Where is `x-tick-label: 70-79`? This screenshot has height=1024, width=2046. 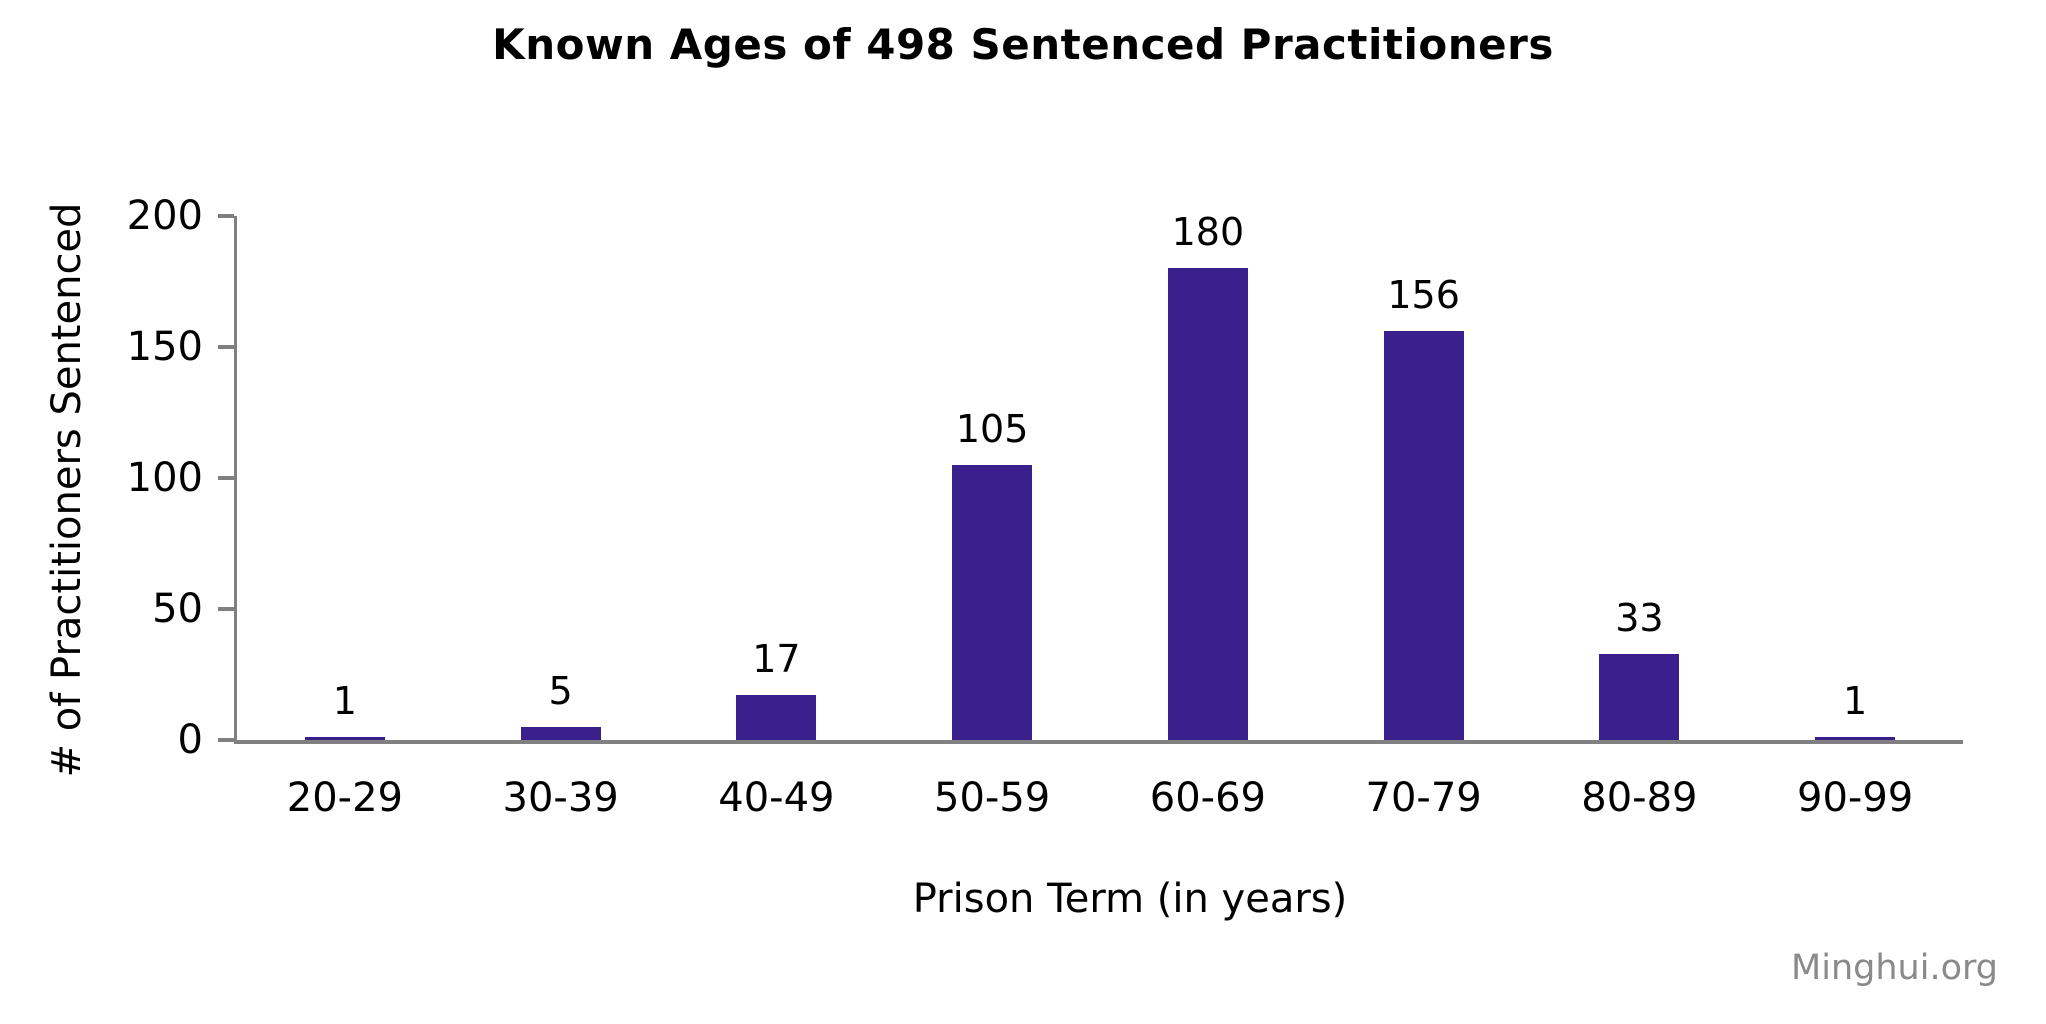
x-tick-label: 70-79 is located at coordinates (1423, 798).